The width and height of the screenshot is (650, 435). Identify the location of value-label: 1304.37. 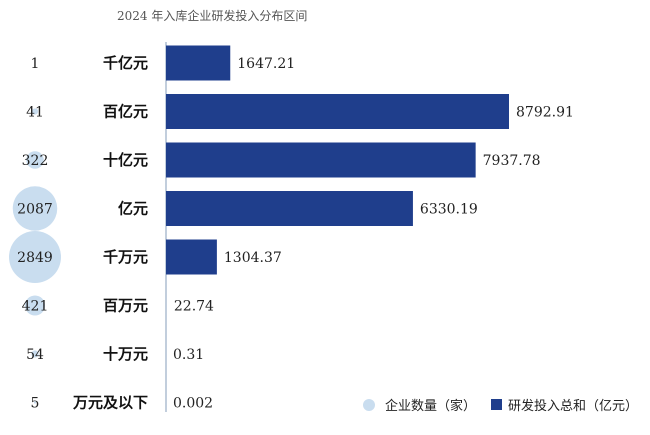
(253, 258).